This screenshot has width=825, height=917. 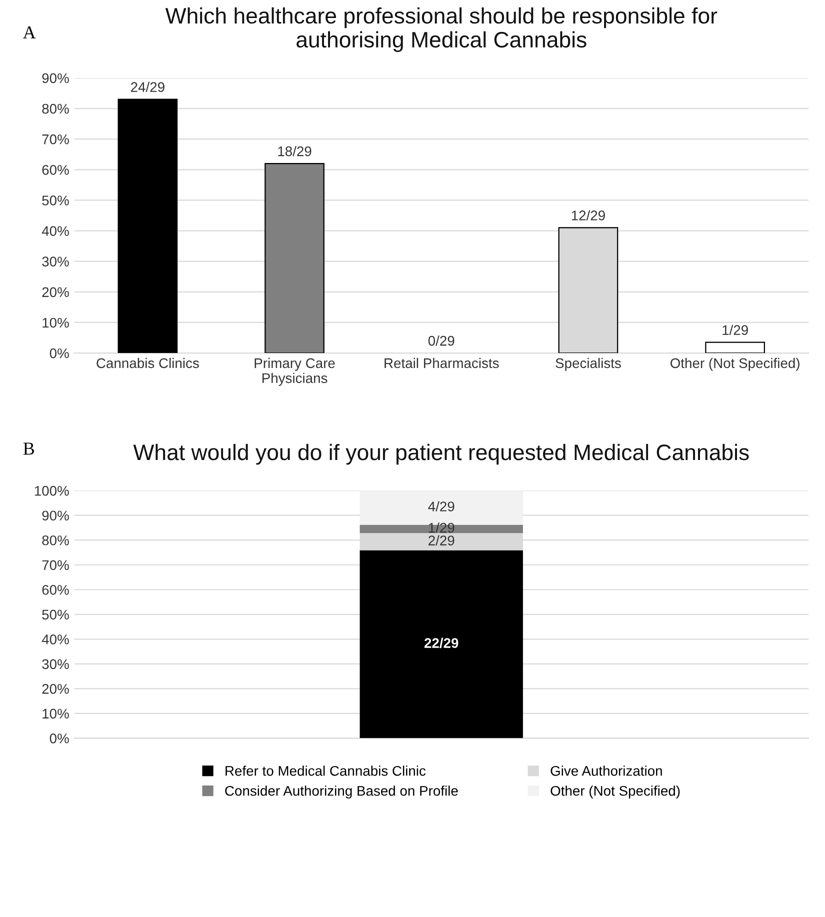 What do you see at coordinates (441, 29) in the screenshot?
I see `chart-title: Which healthcare professional should be responsible for authorising Medical Cannabis` at bounding box center [441, 29].